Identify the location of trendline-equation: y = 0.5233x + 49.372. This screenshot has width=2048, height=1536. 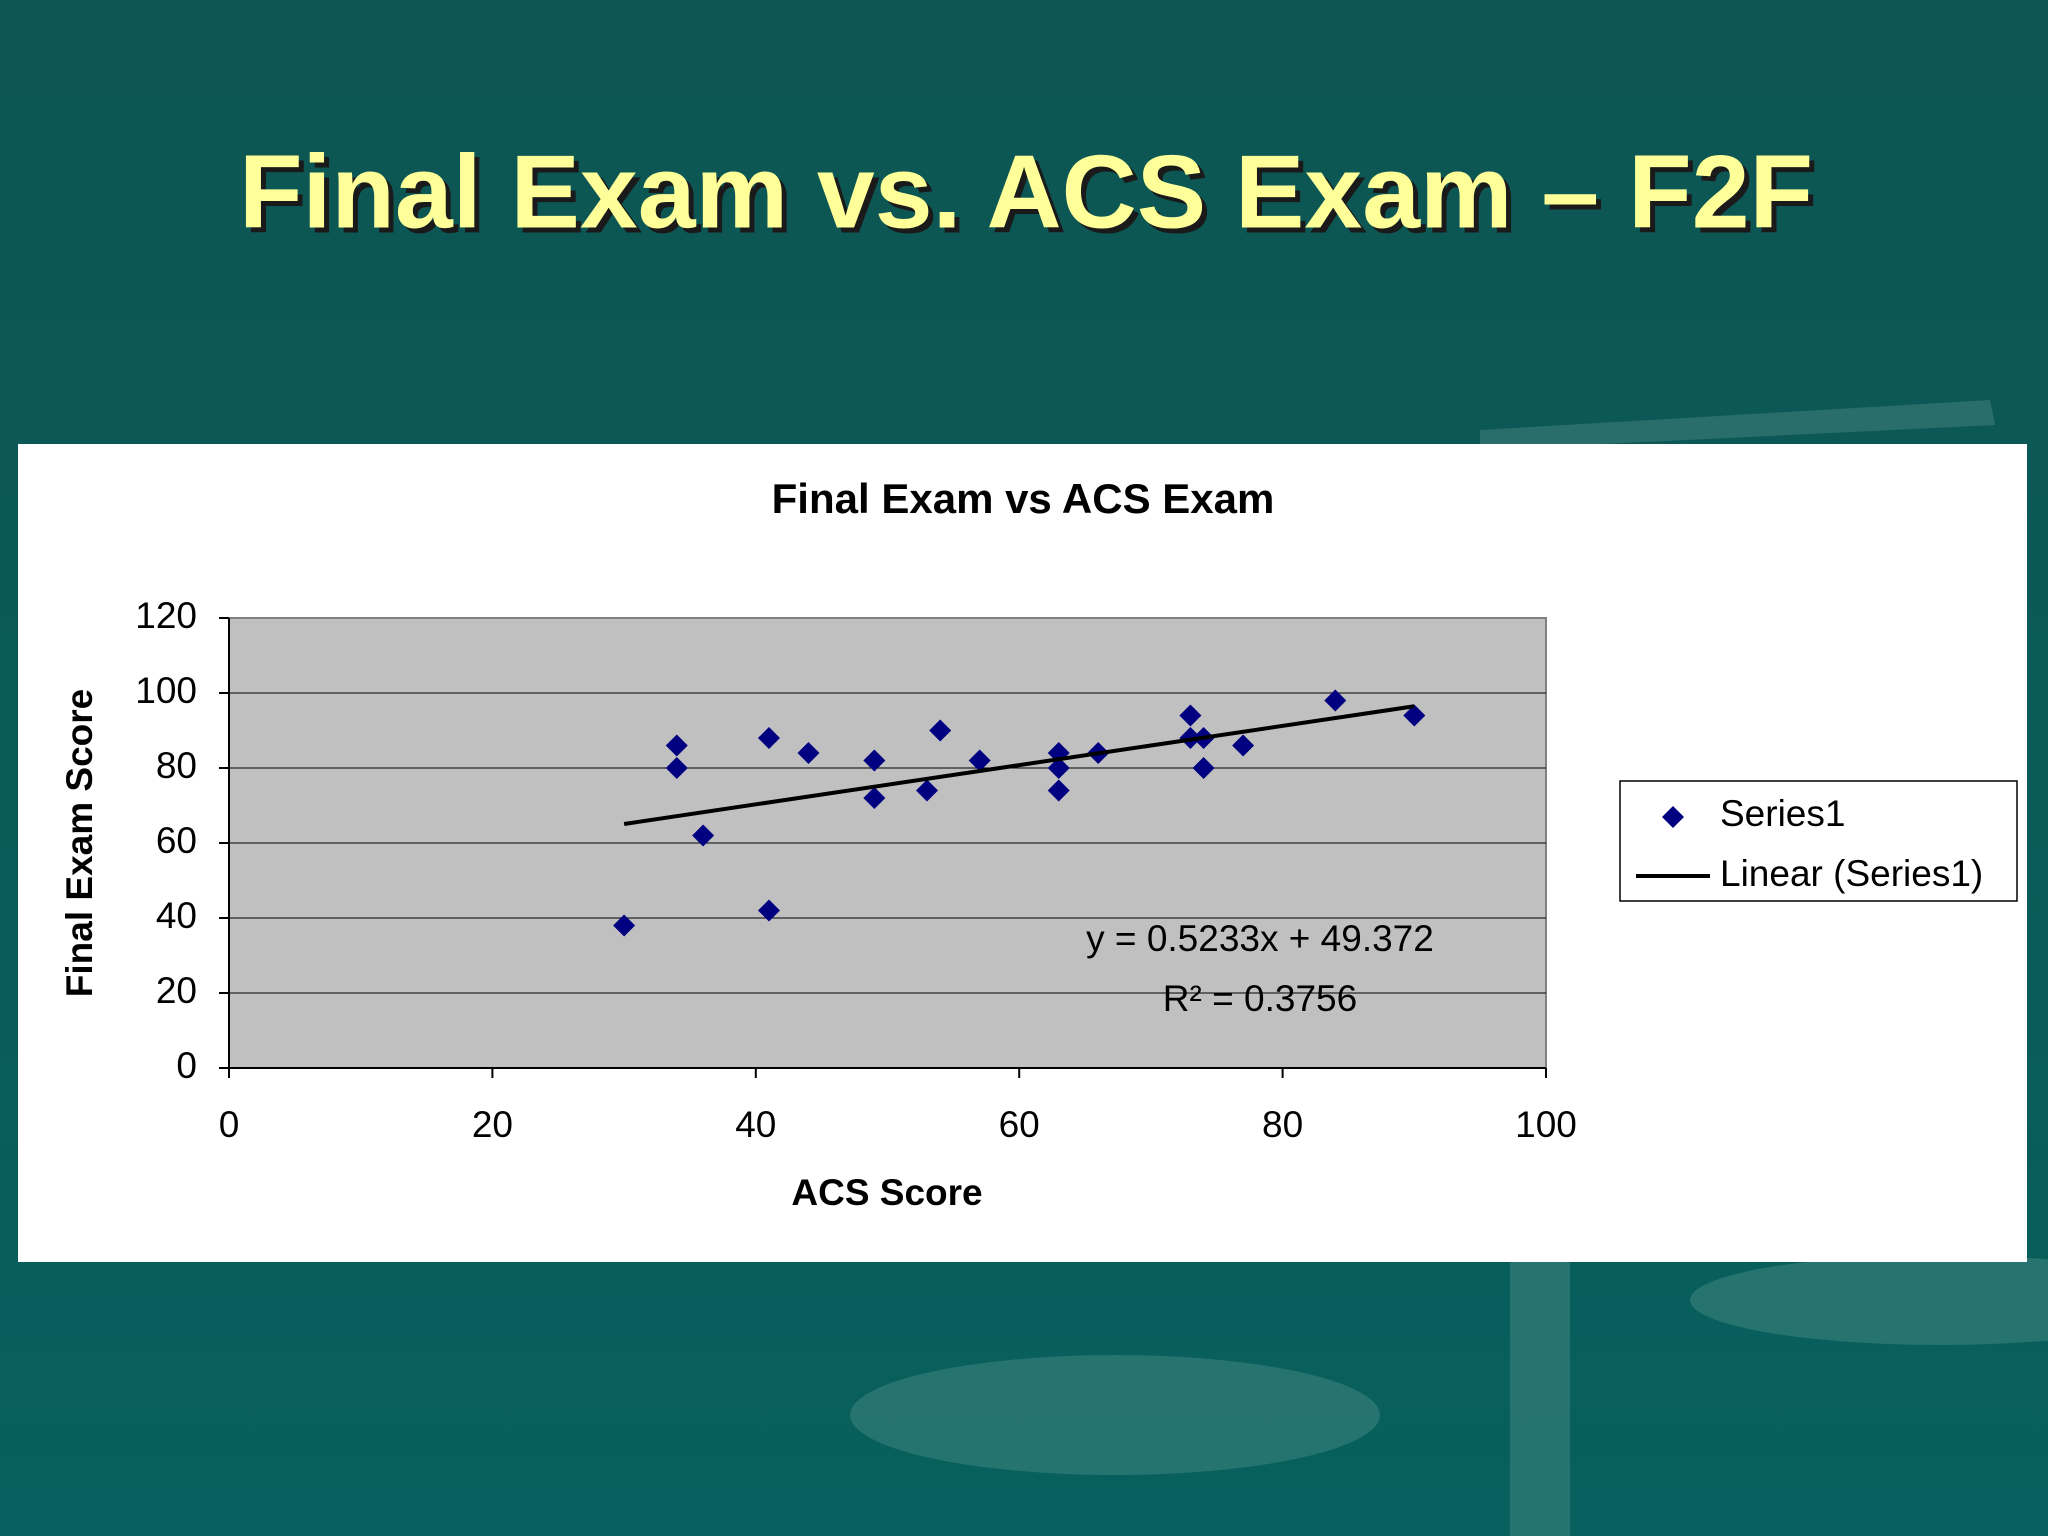
(1260, 938).